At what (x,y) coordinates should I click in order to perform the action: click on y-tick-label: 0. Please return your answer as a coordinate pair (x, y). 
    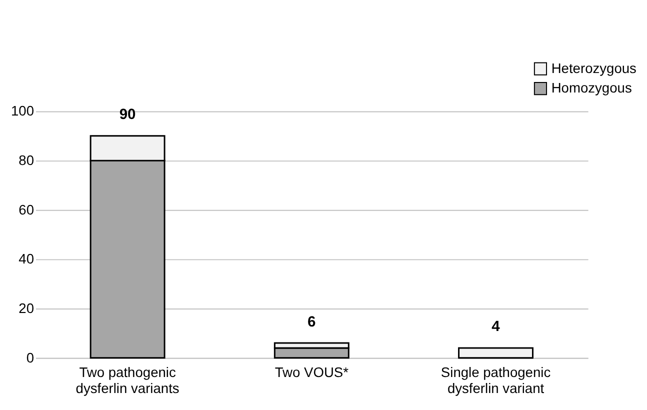
    Looking at the image, I should click on (30, 358).